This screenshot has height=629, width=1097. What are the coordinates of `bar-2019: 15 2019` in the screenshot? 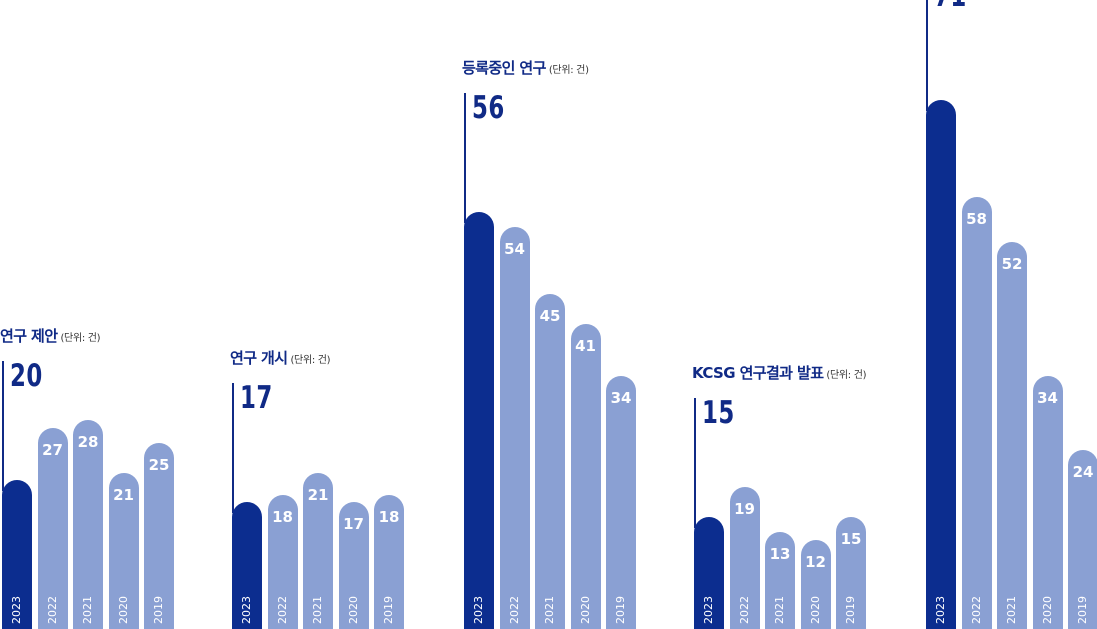 It's located at (851, 573).